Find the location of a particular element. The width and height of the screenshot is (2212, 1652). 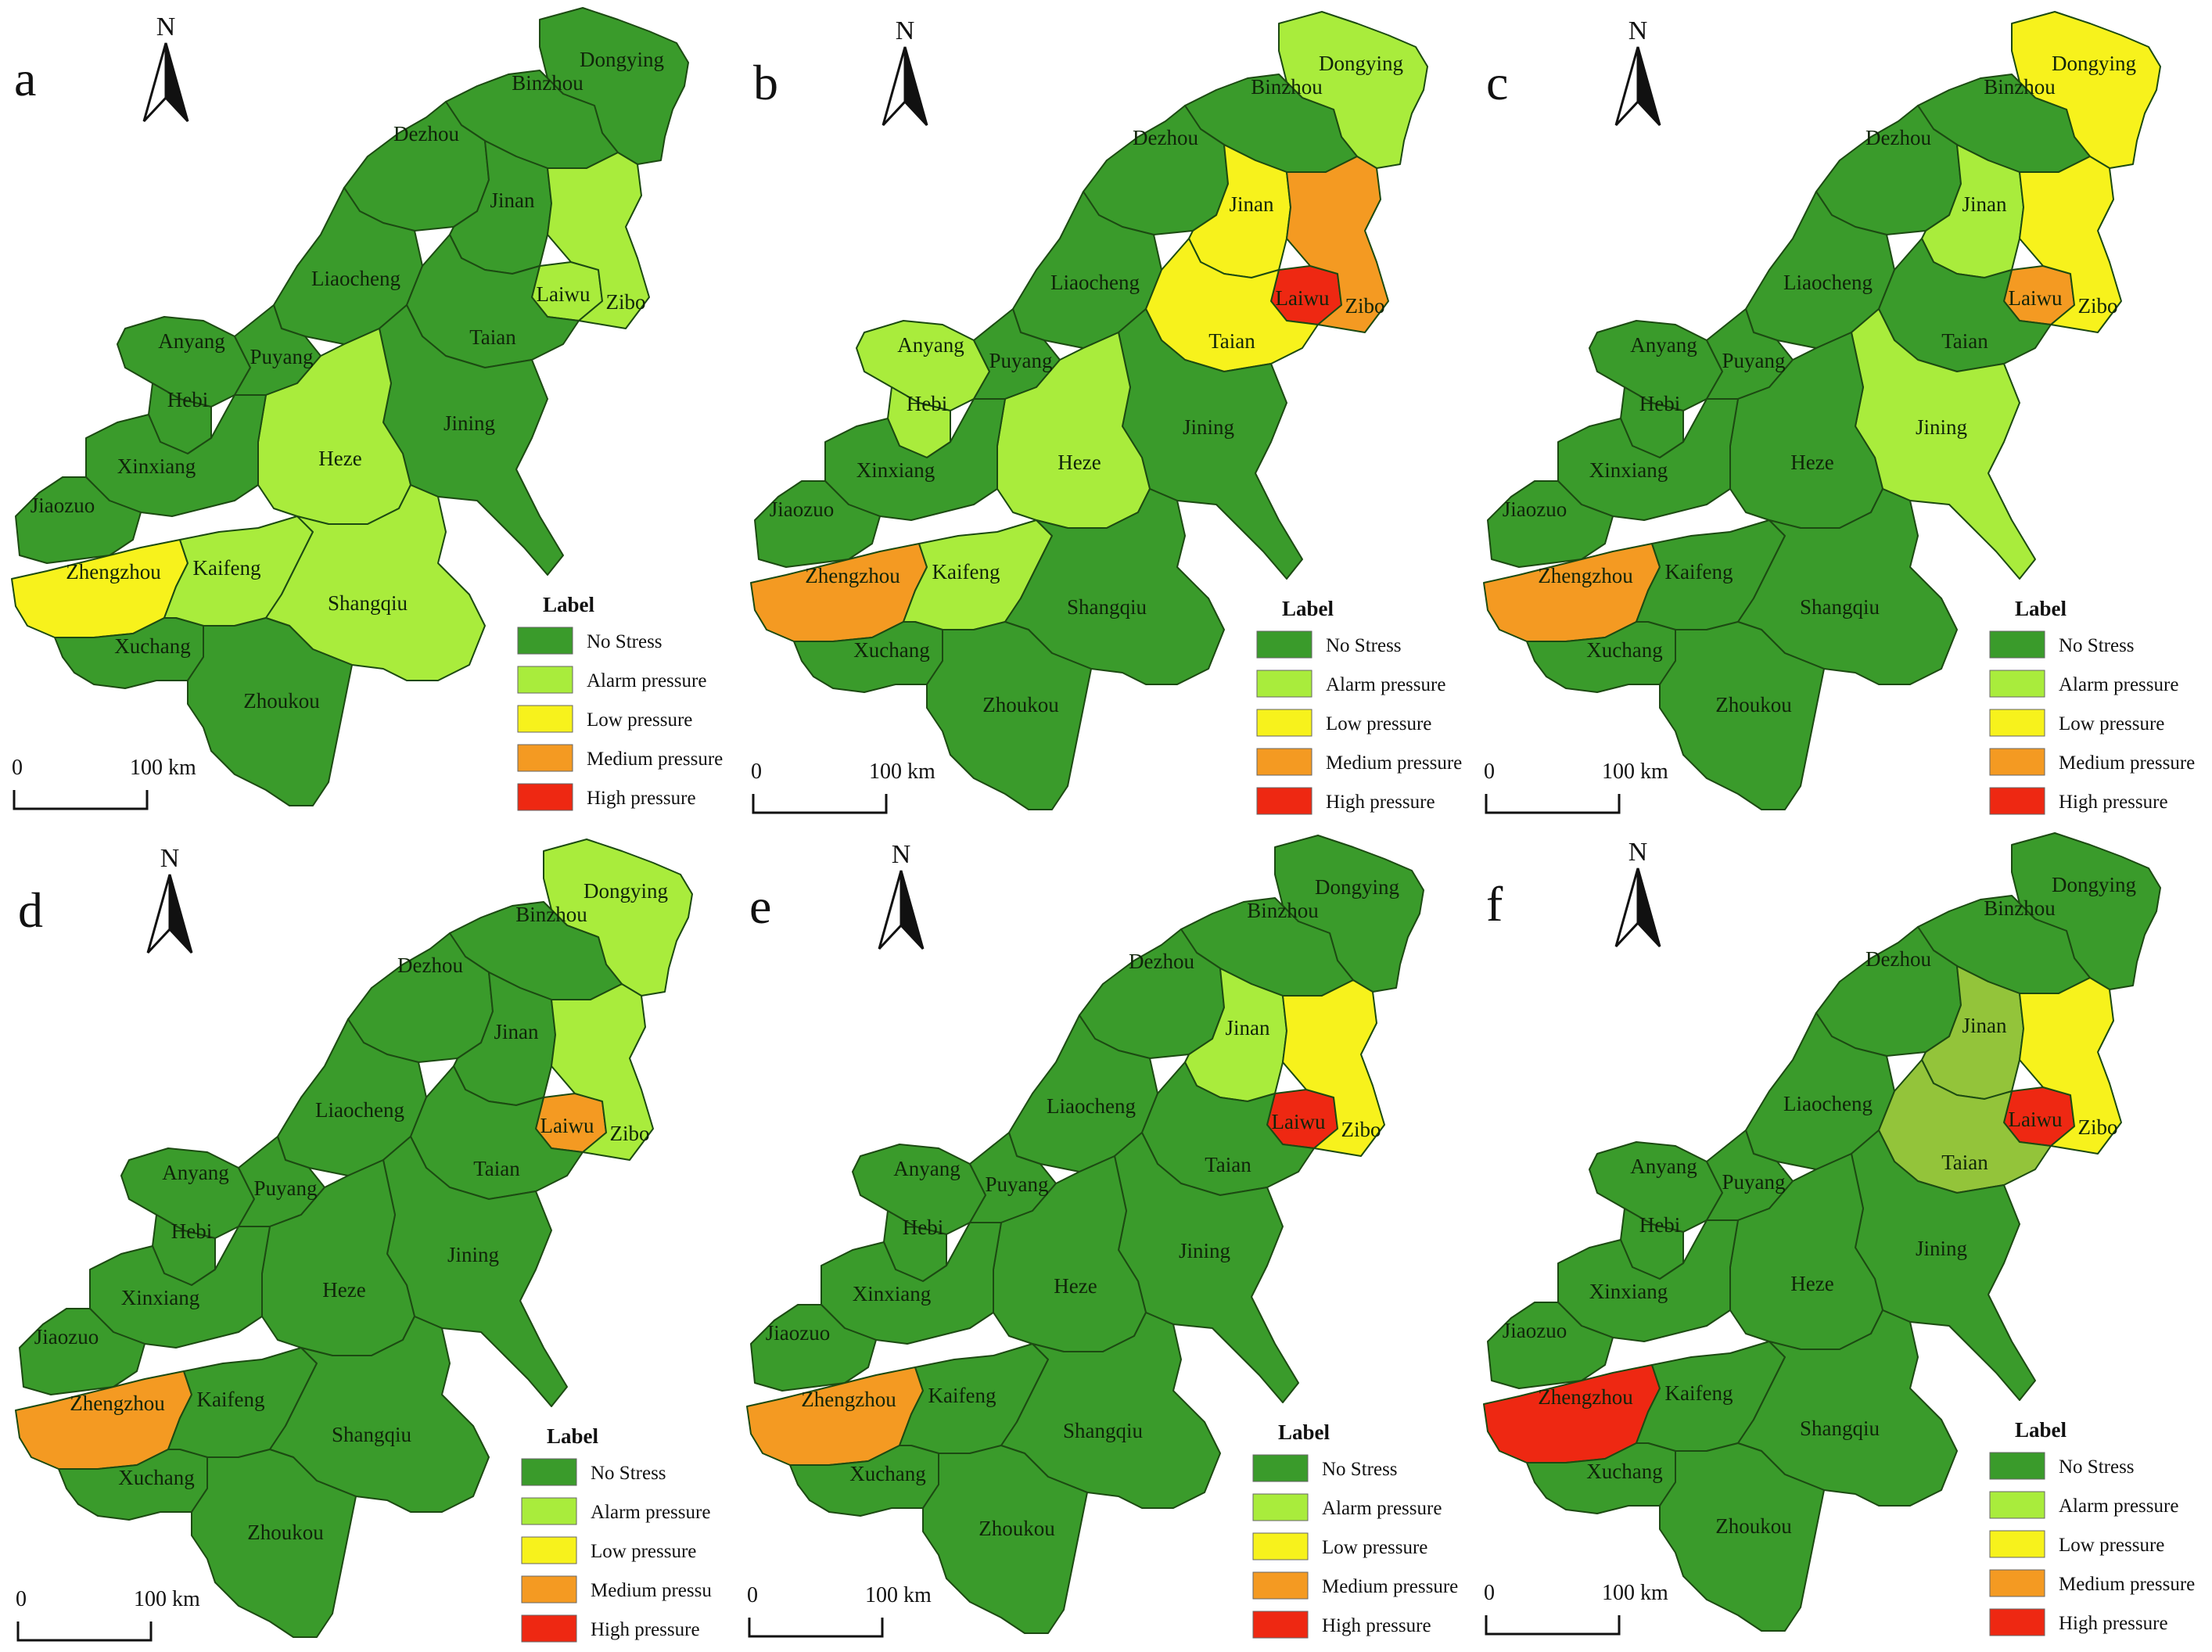

panel-letter: c is located at coordinates (1497, 83).